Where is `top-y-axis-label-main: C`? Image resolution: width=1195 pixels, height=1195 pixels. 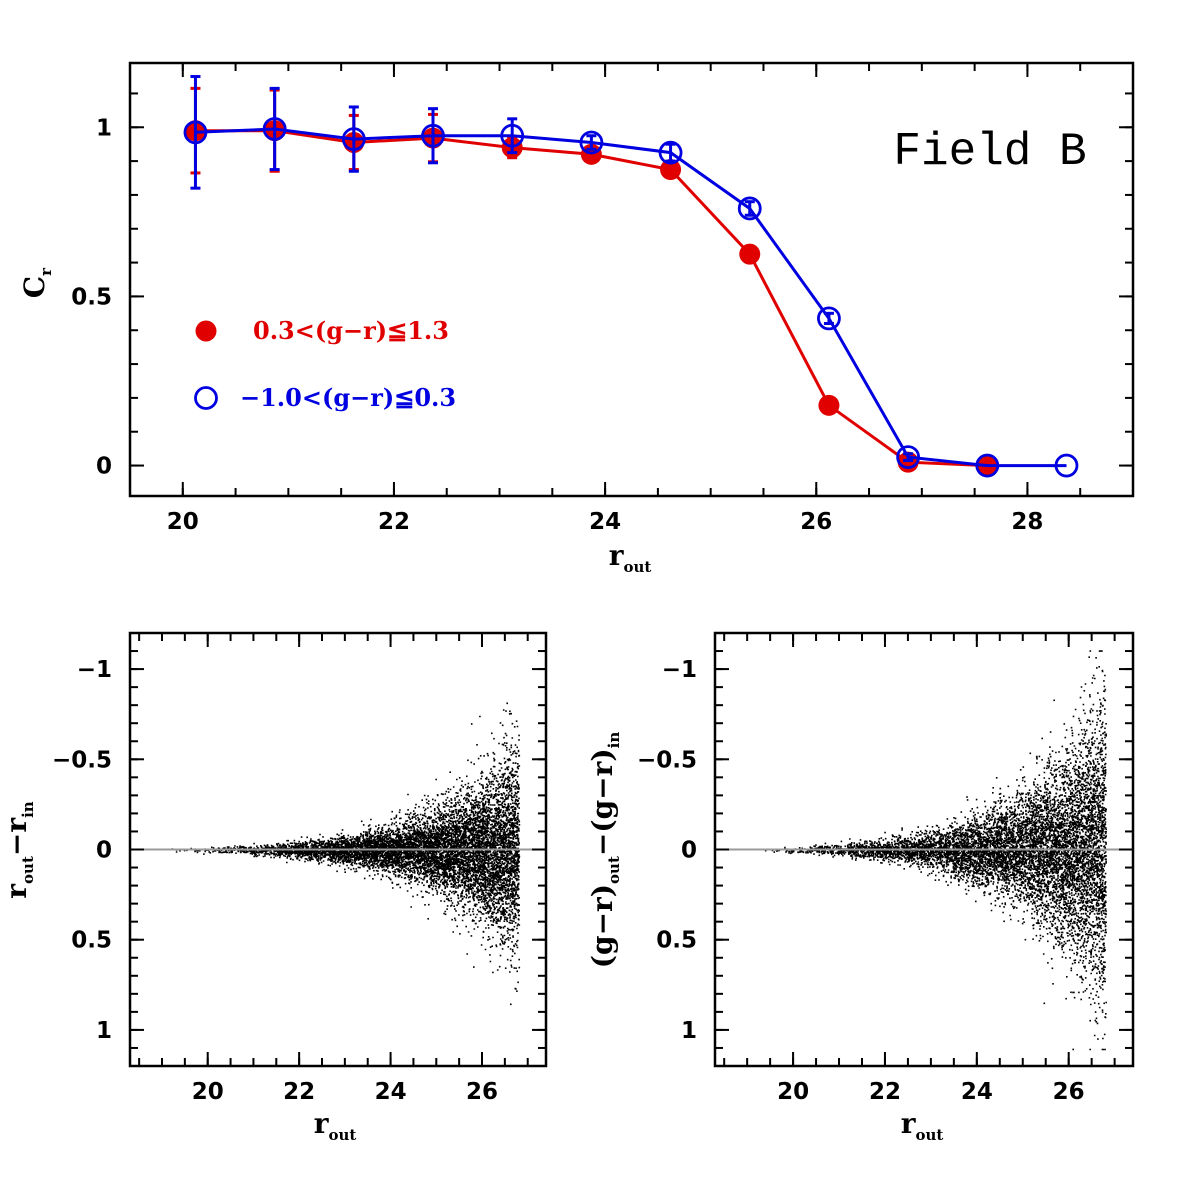
top-y-axis-label-main: C is located at coordinates (34, 287).